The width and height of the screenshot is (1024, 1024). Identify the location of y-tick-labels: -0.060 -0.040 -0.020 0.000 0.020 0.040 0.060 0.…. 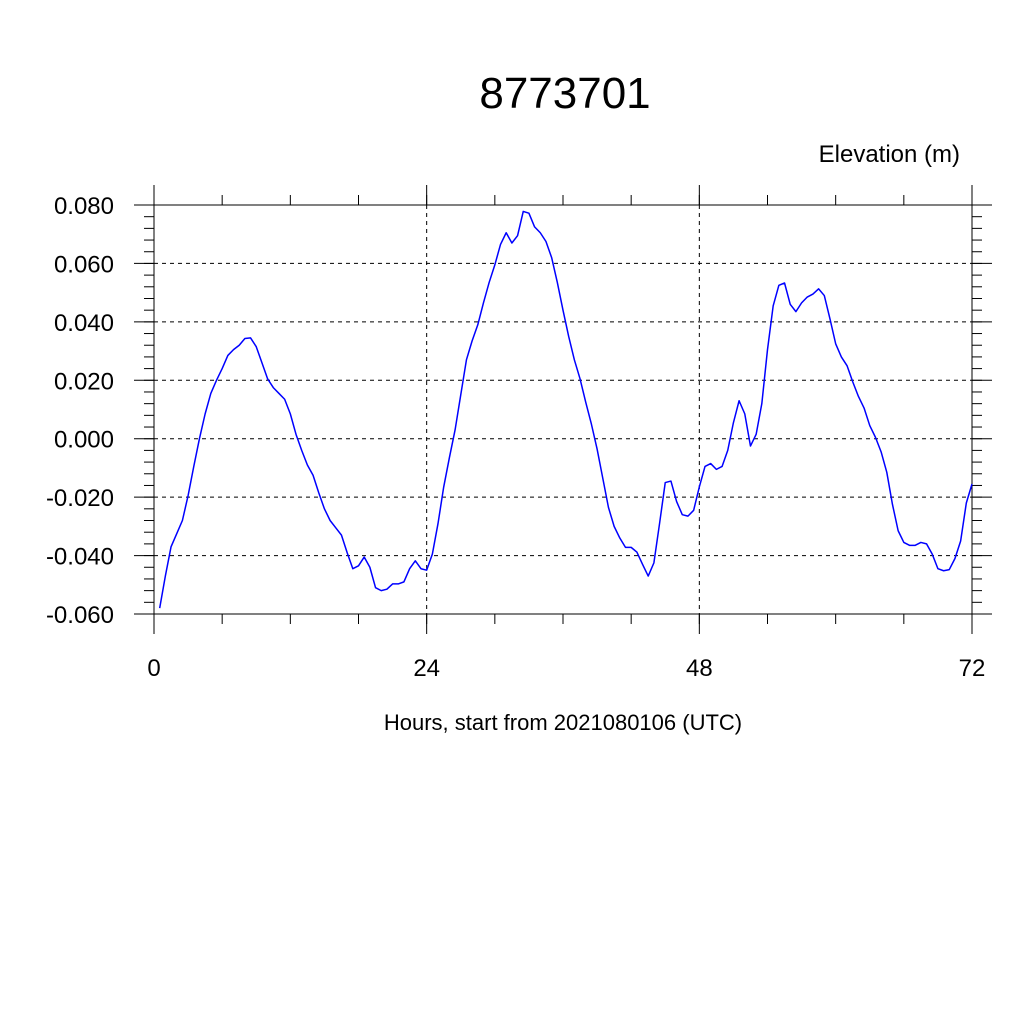
(80, 411).